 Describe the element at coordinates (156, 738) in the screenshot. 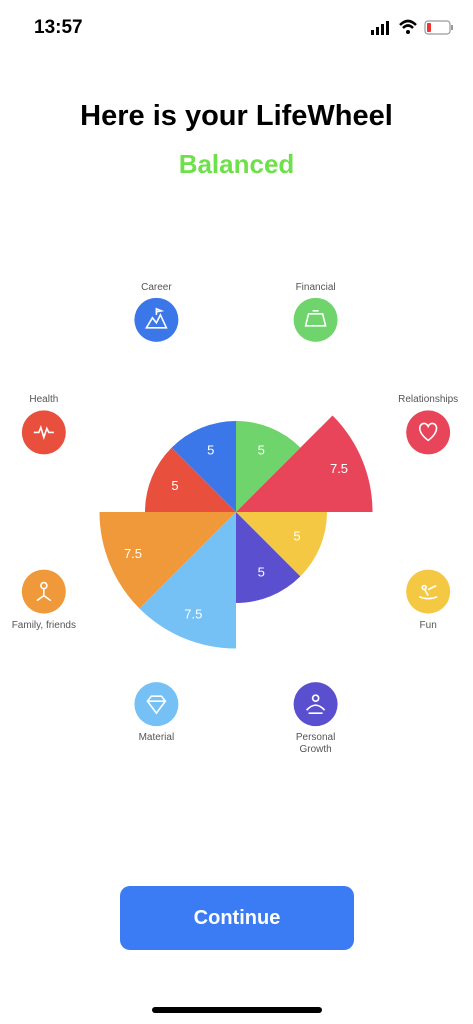

I see `category-label: Material` at that location.